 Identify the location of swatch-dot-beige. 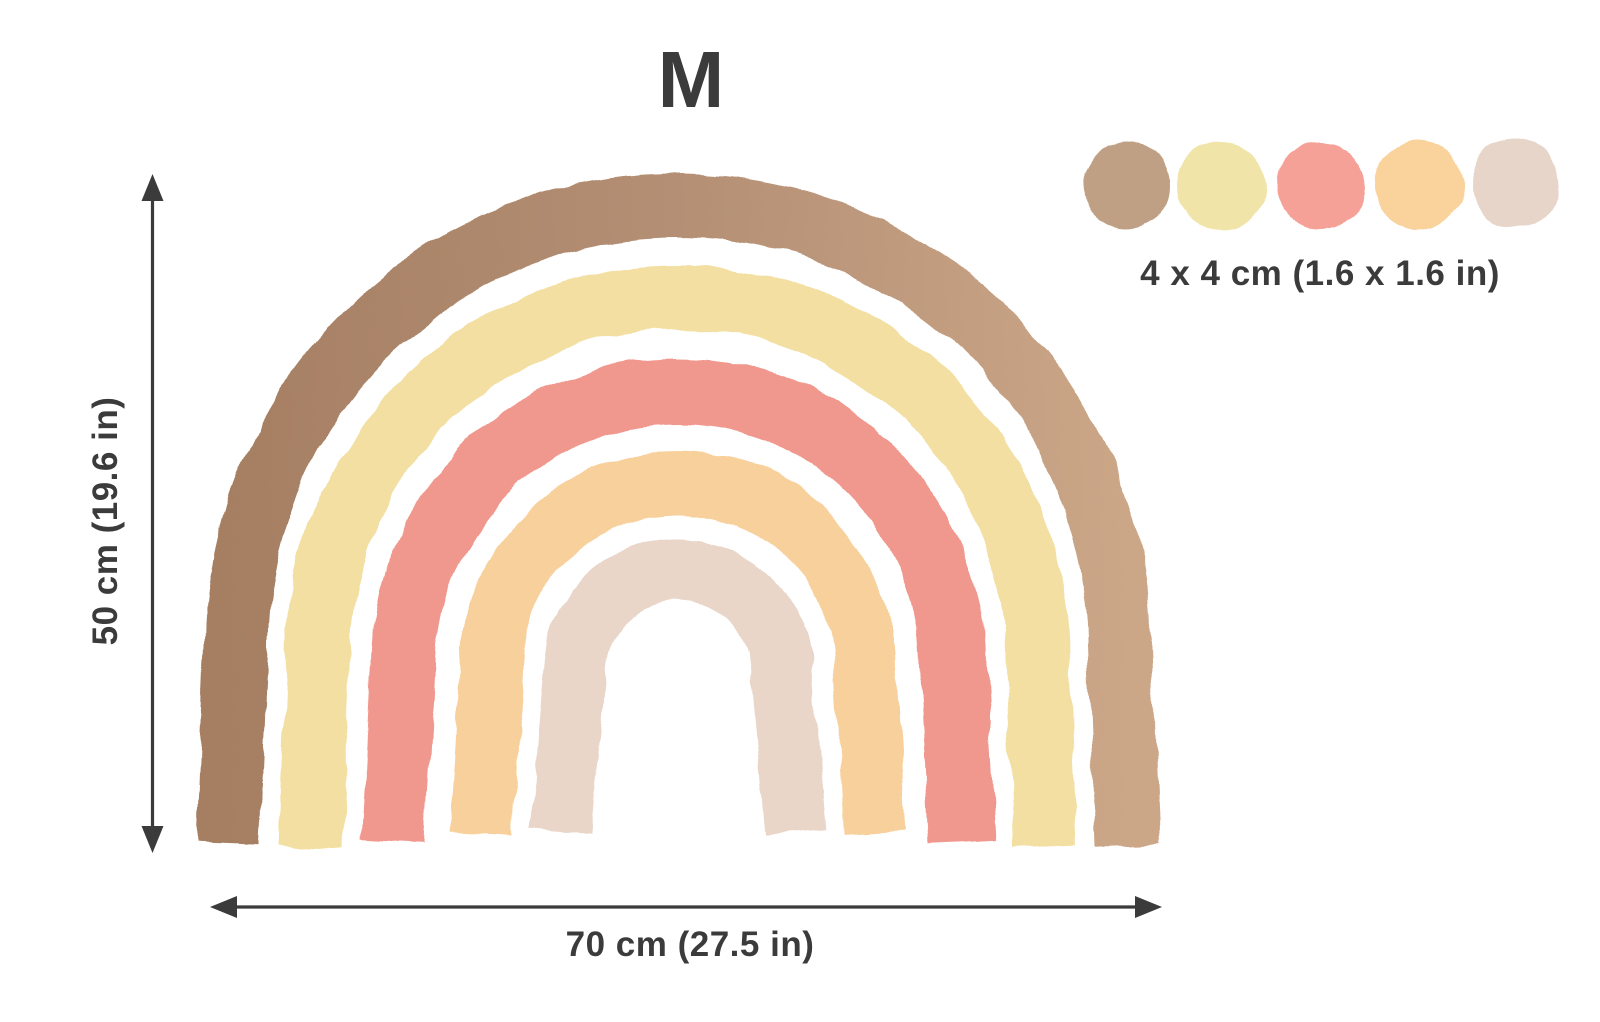
(1515, 185).